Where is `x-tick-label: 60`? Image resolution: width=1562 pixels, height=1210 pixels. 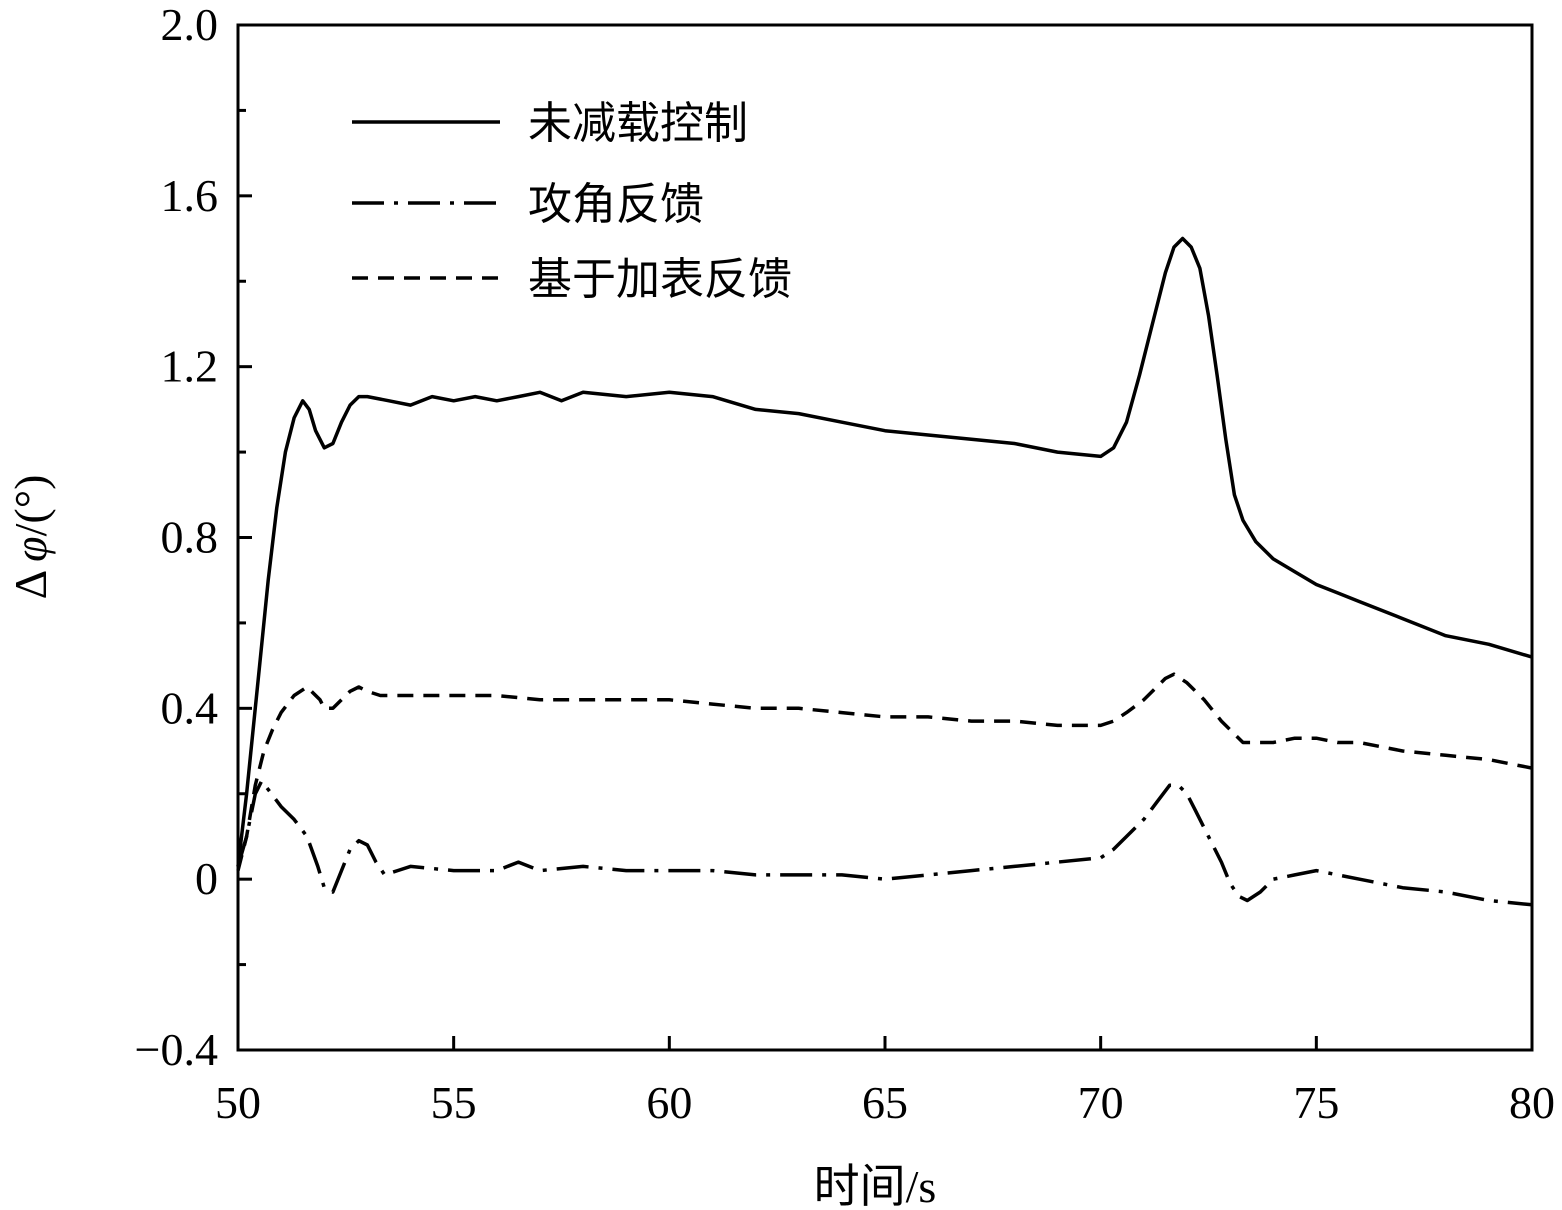 x-tick-label: 60 is located at coordinates (669, 1102).